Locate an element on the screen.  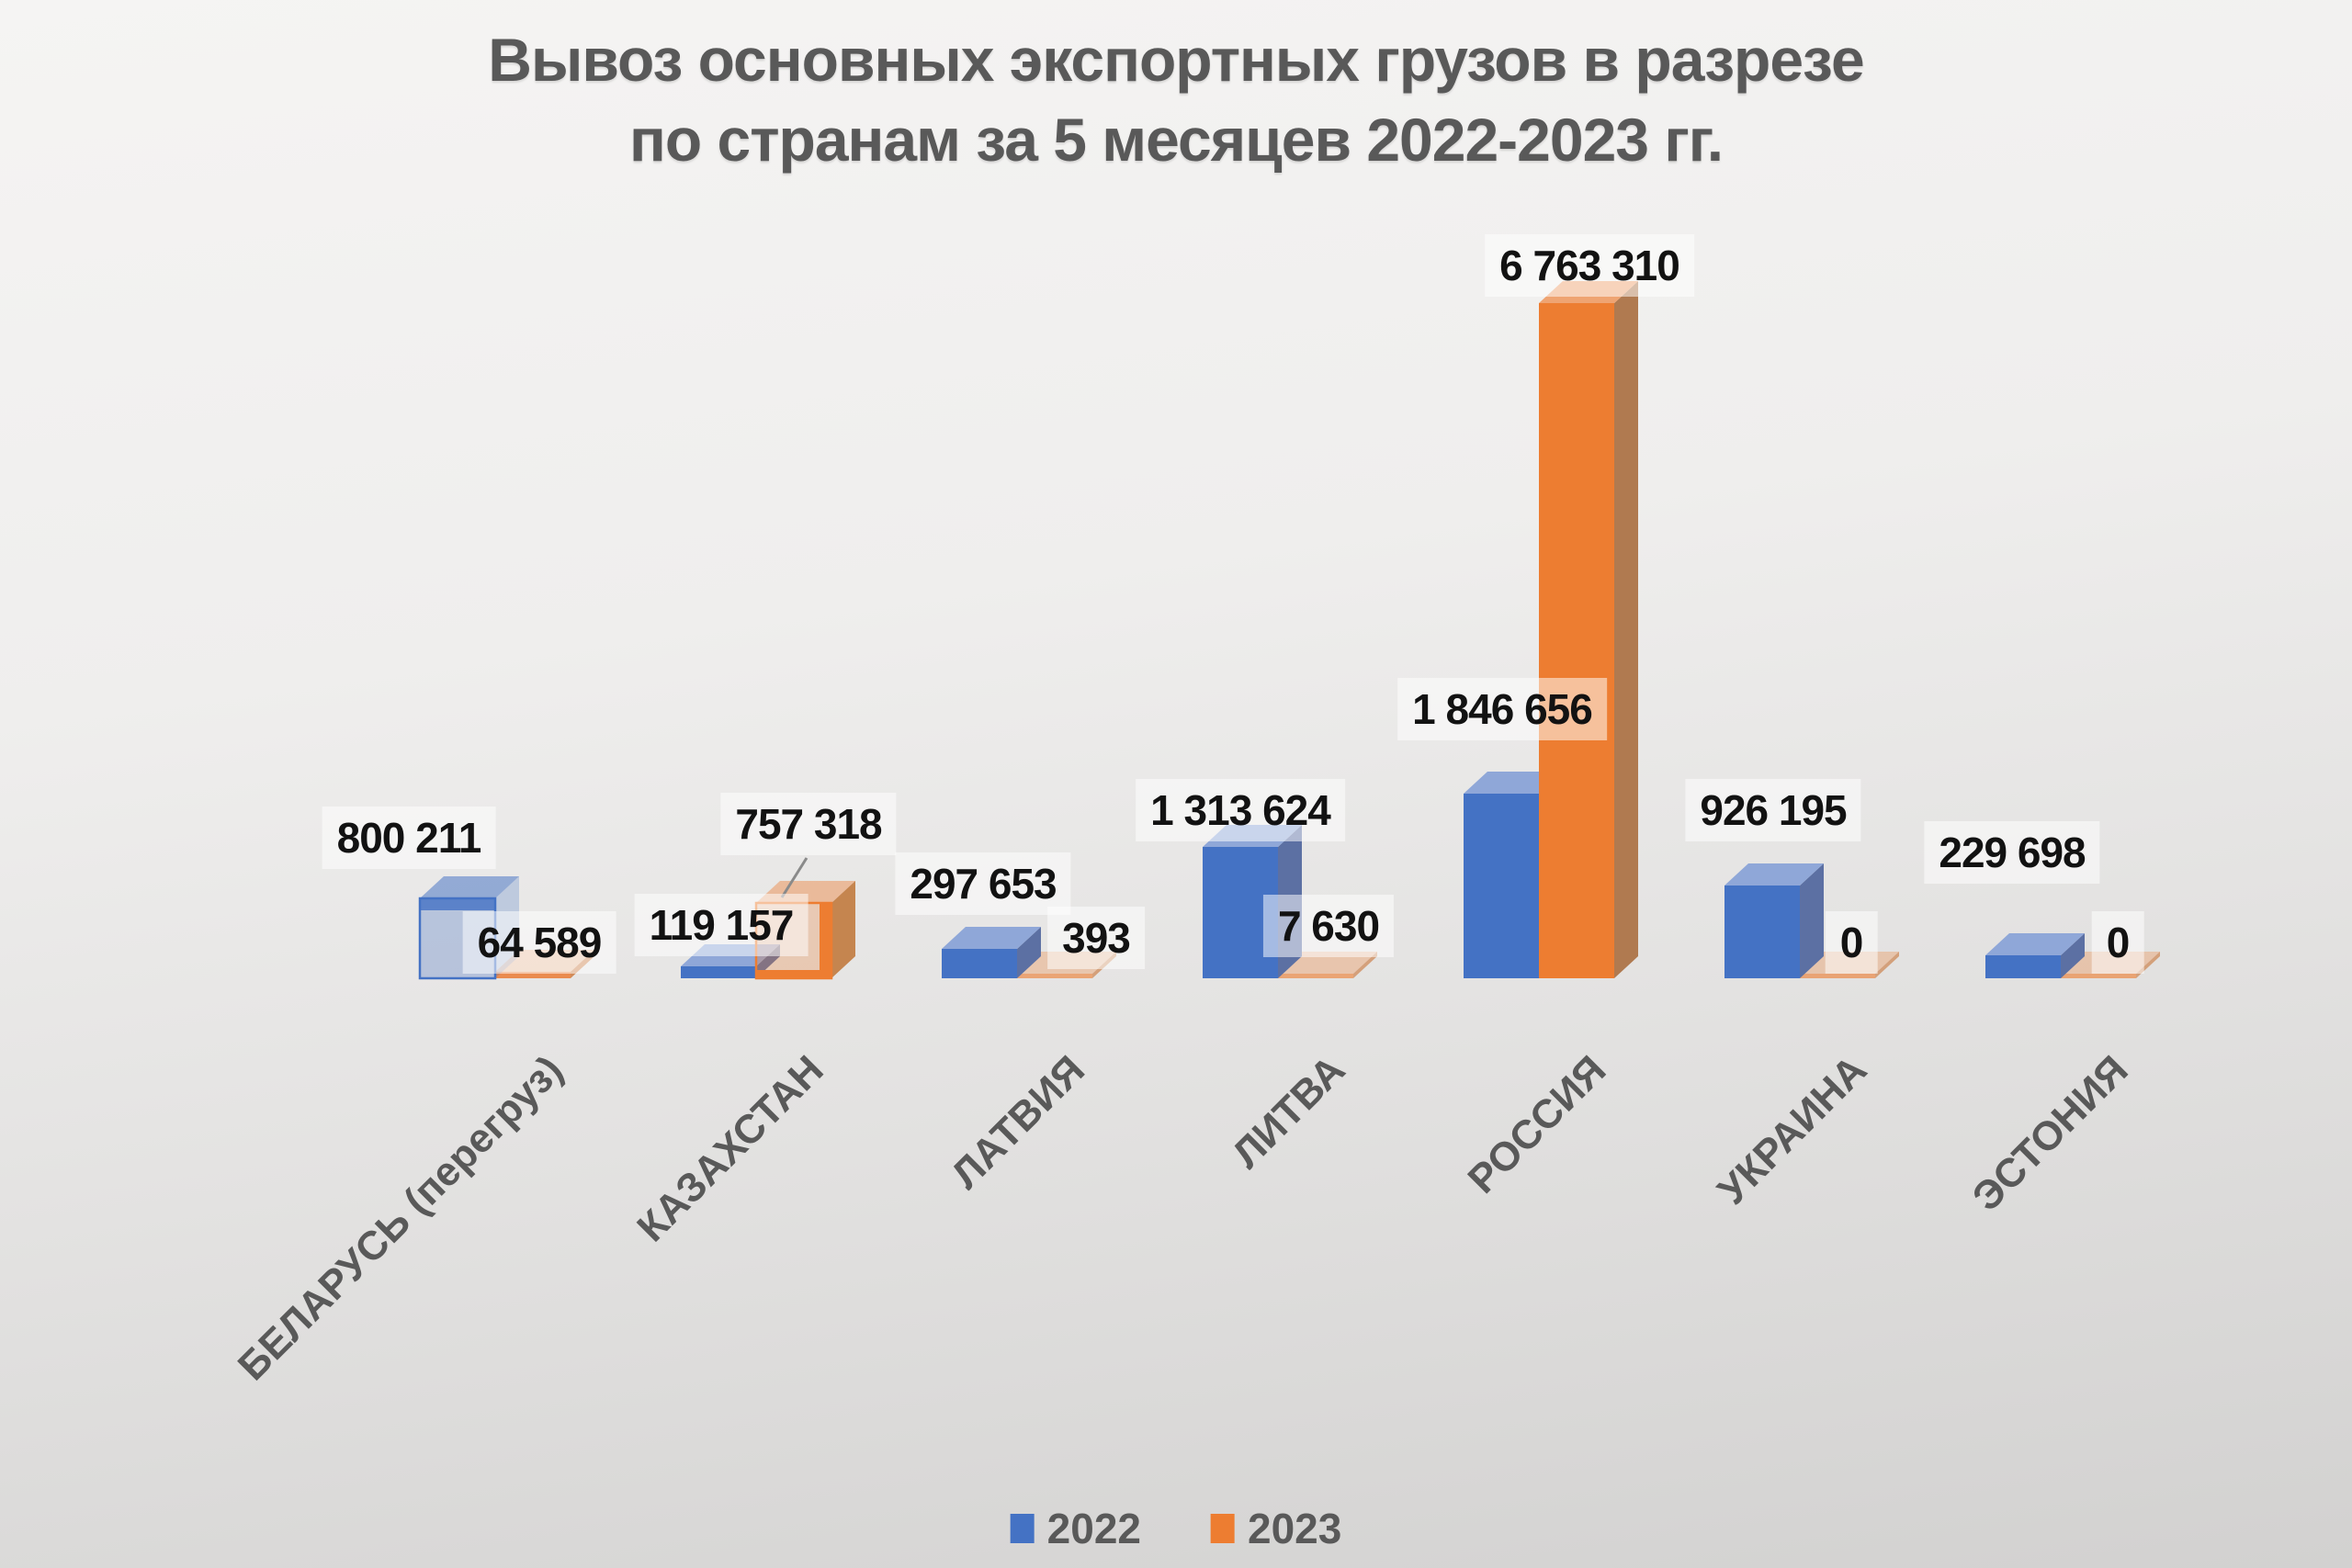
value-label-2022-5: 926 195 is located at coordinates (1773, 810).